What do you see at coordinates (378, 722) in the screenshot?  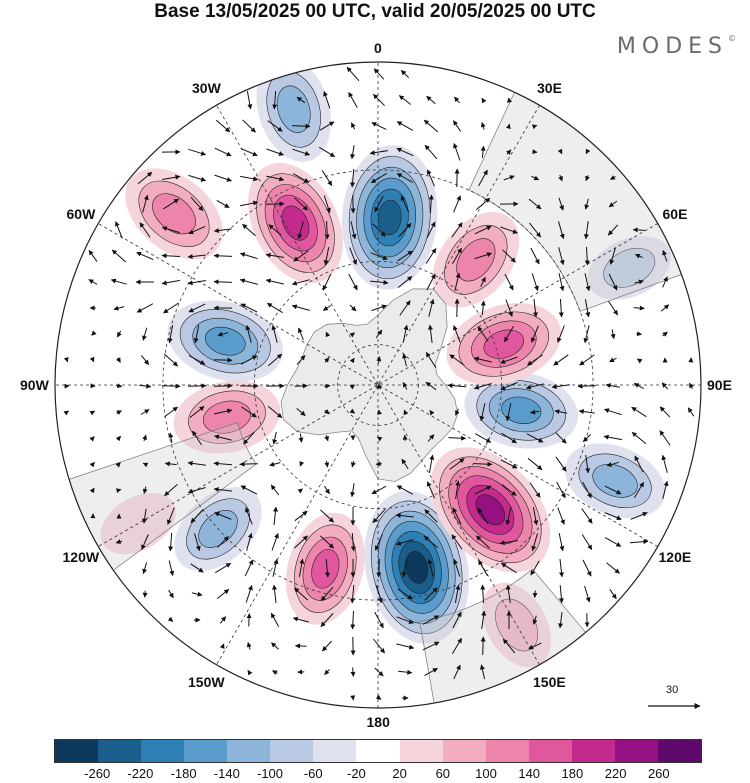 I see `longitude-label: 180` at bounding box center [378, 722].